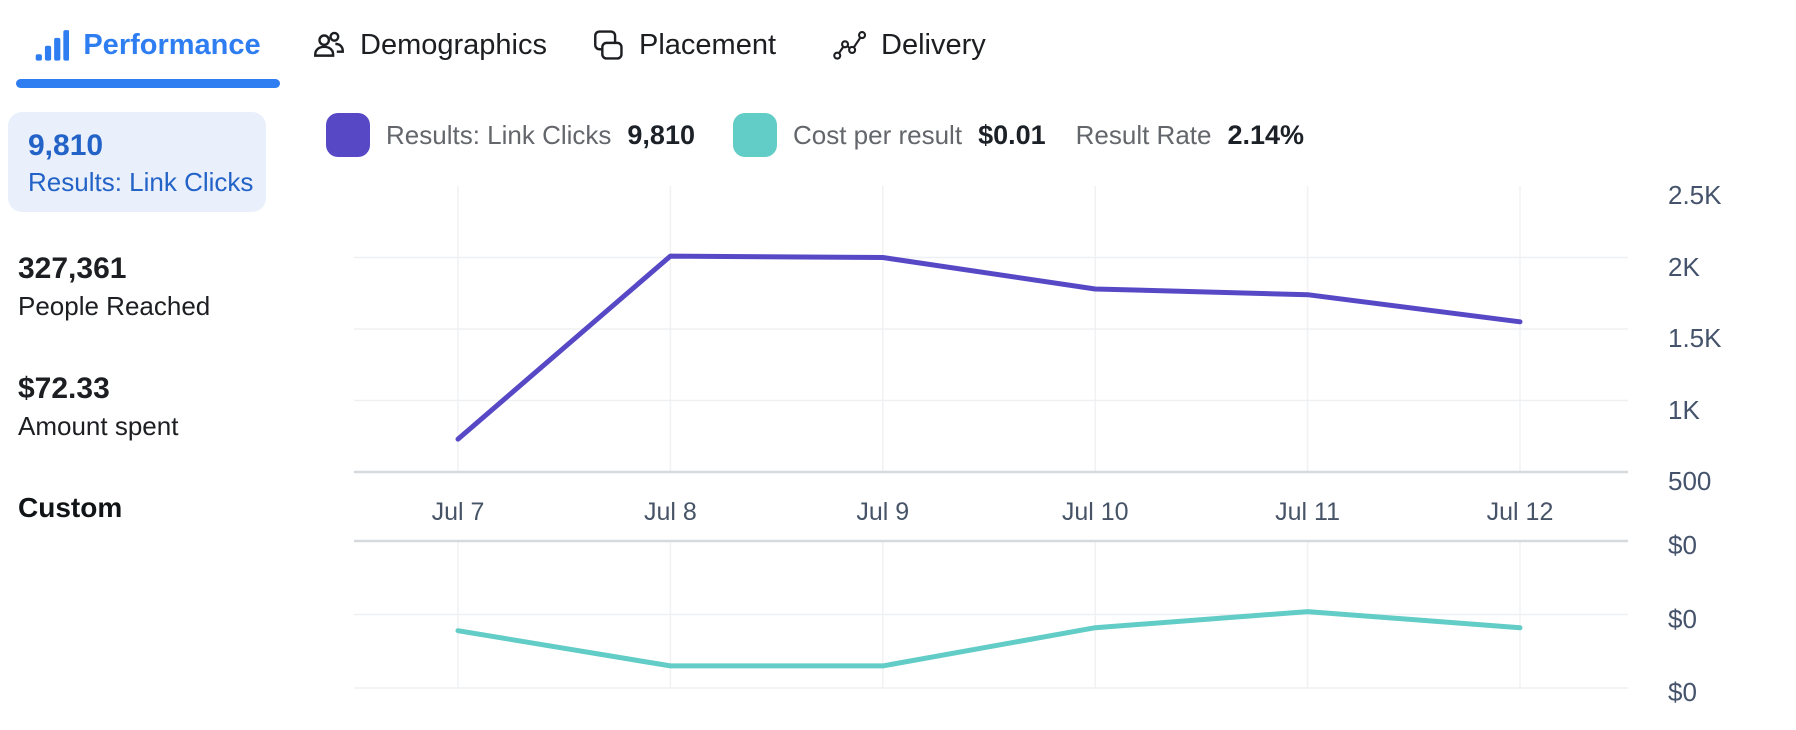  What do you see at coordinates (52, 45) in the screenshot?
I see `bar-chart-icon` at bounding box center [52, 45].